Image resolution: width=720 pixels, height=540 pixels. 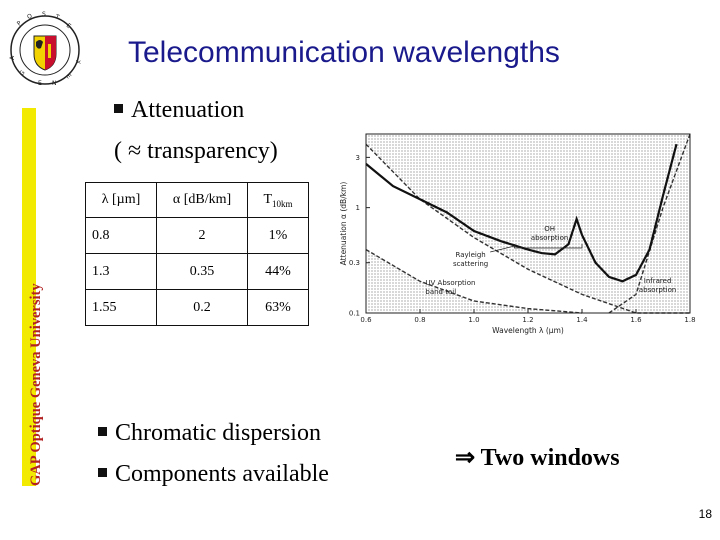 I want to click on cell-transmission: 44%, so click(x=278, y=271).